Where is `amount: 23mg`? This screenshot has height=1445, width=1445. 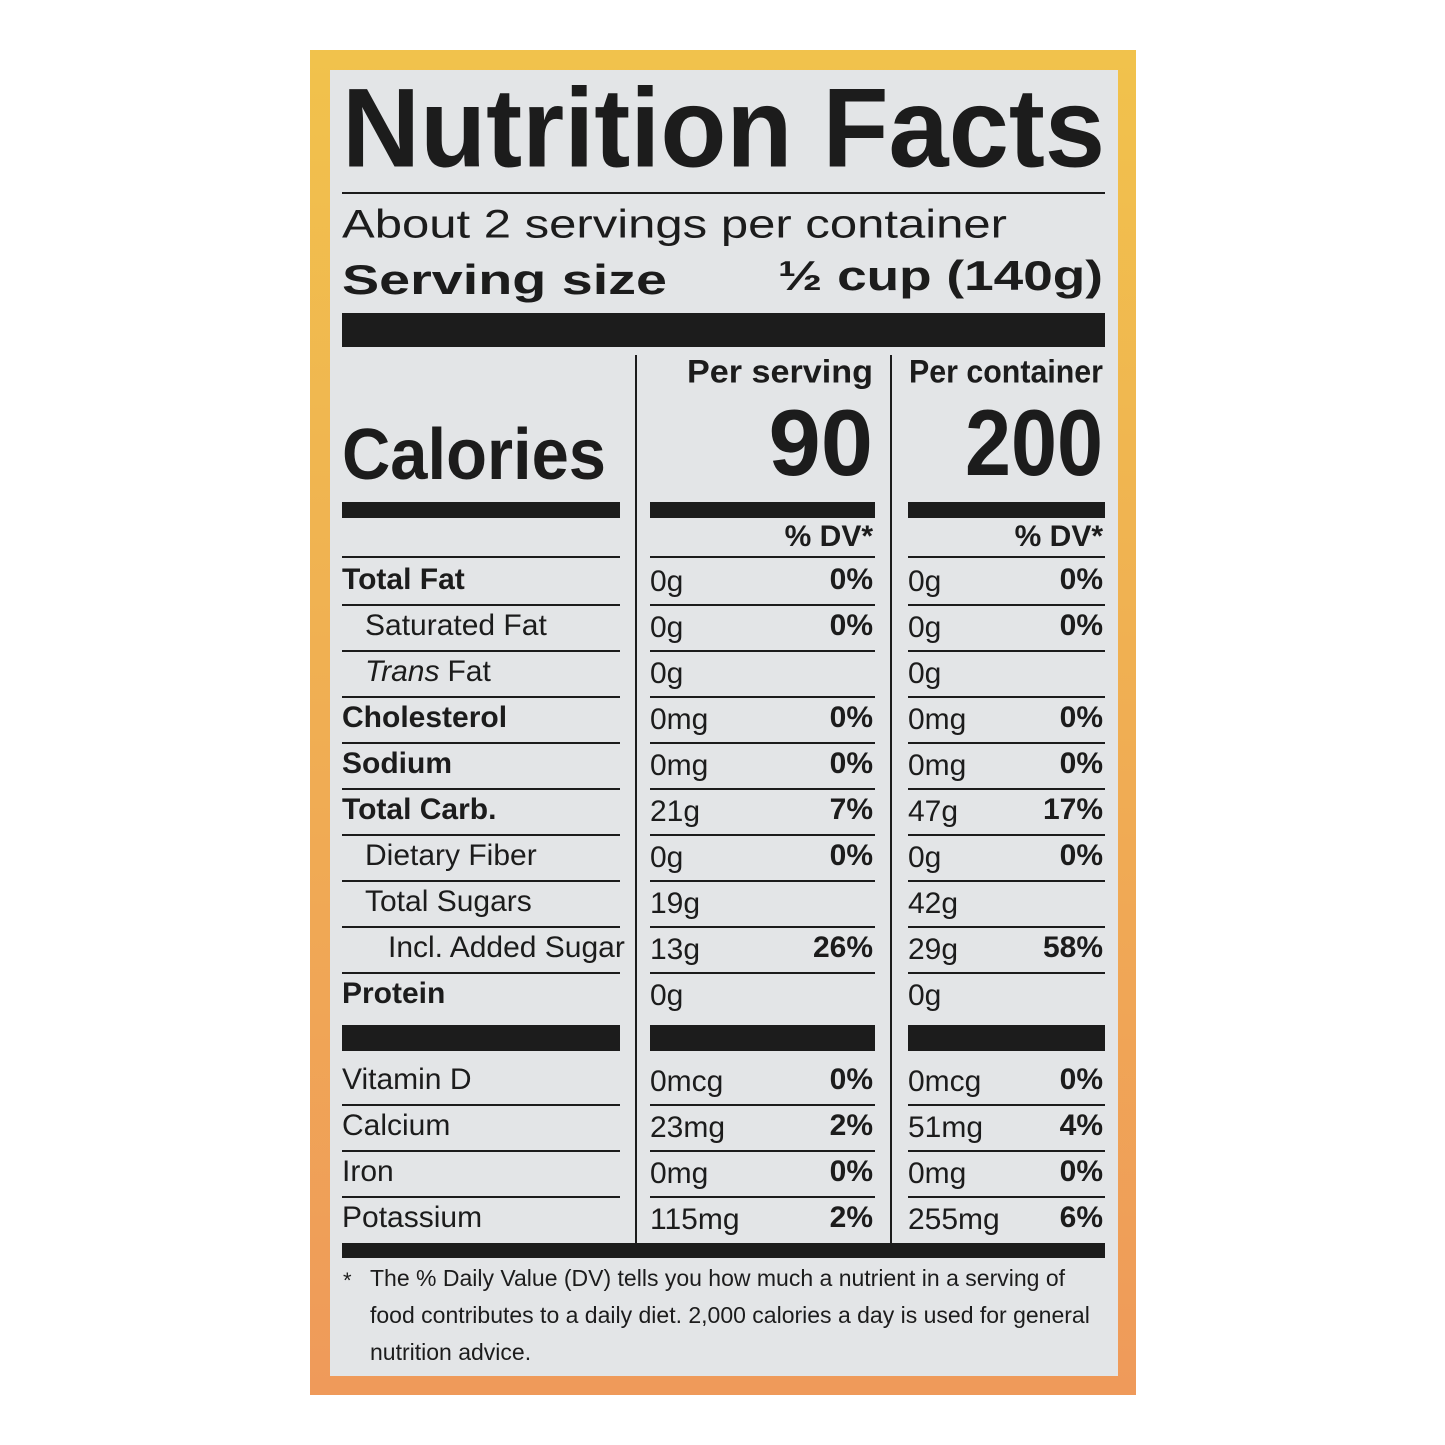
amount: 23mg is located at coordinates (687, 1127).